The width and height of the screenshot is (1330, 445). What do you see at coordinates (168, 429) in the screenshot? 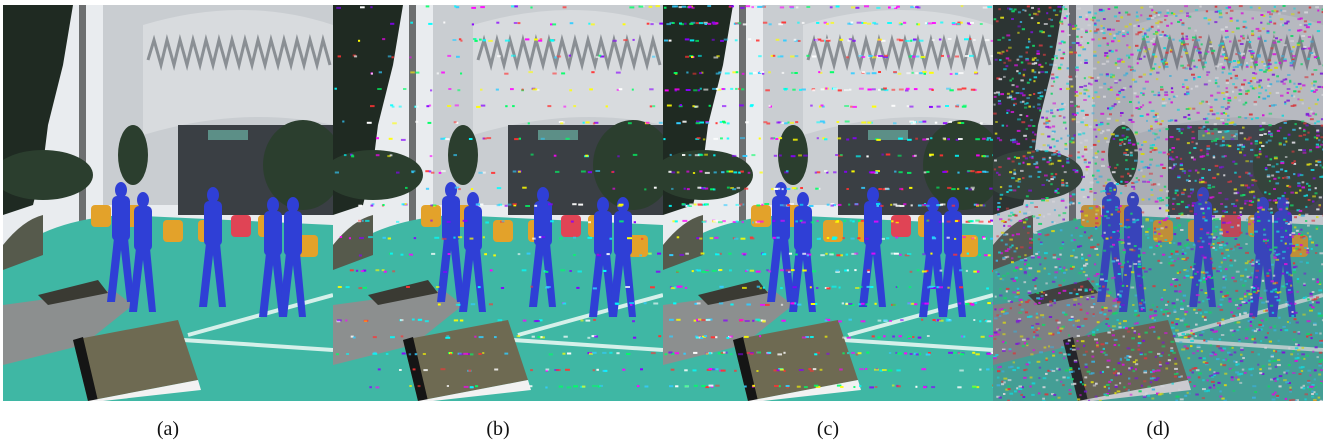
I see `caption-a: (a)` at bounding box center [168, 429].